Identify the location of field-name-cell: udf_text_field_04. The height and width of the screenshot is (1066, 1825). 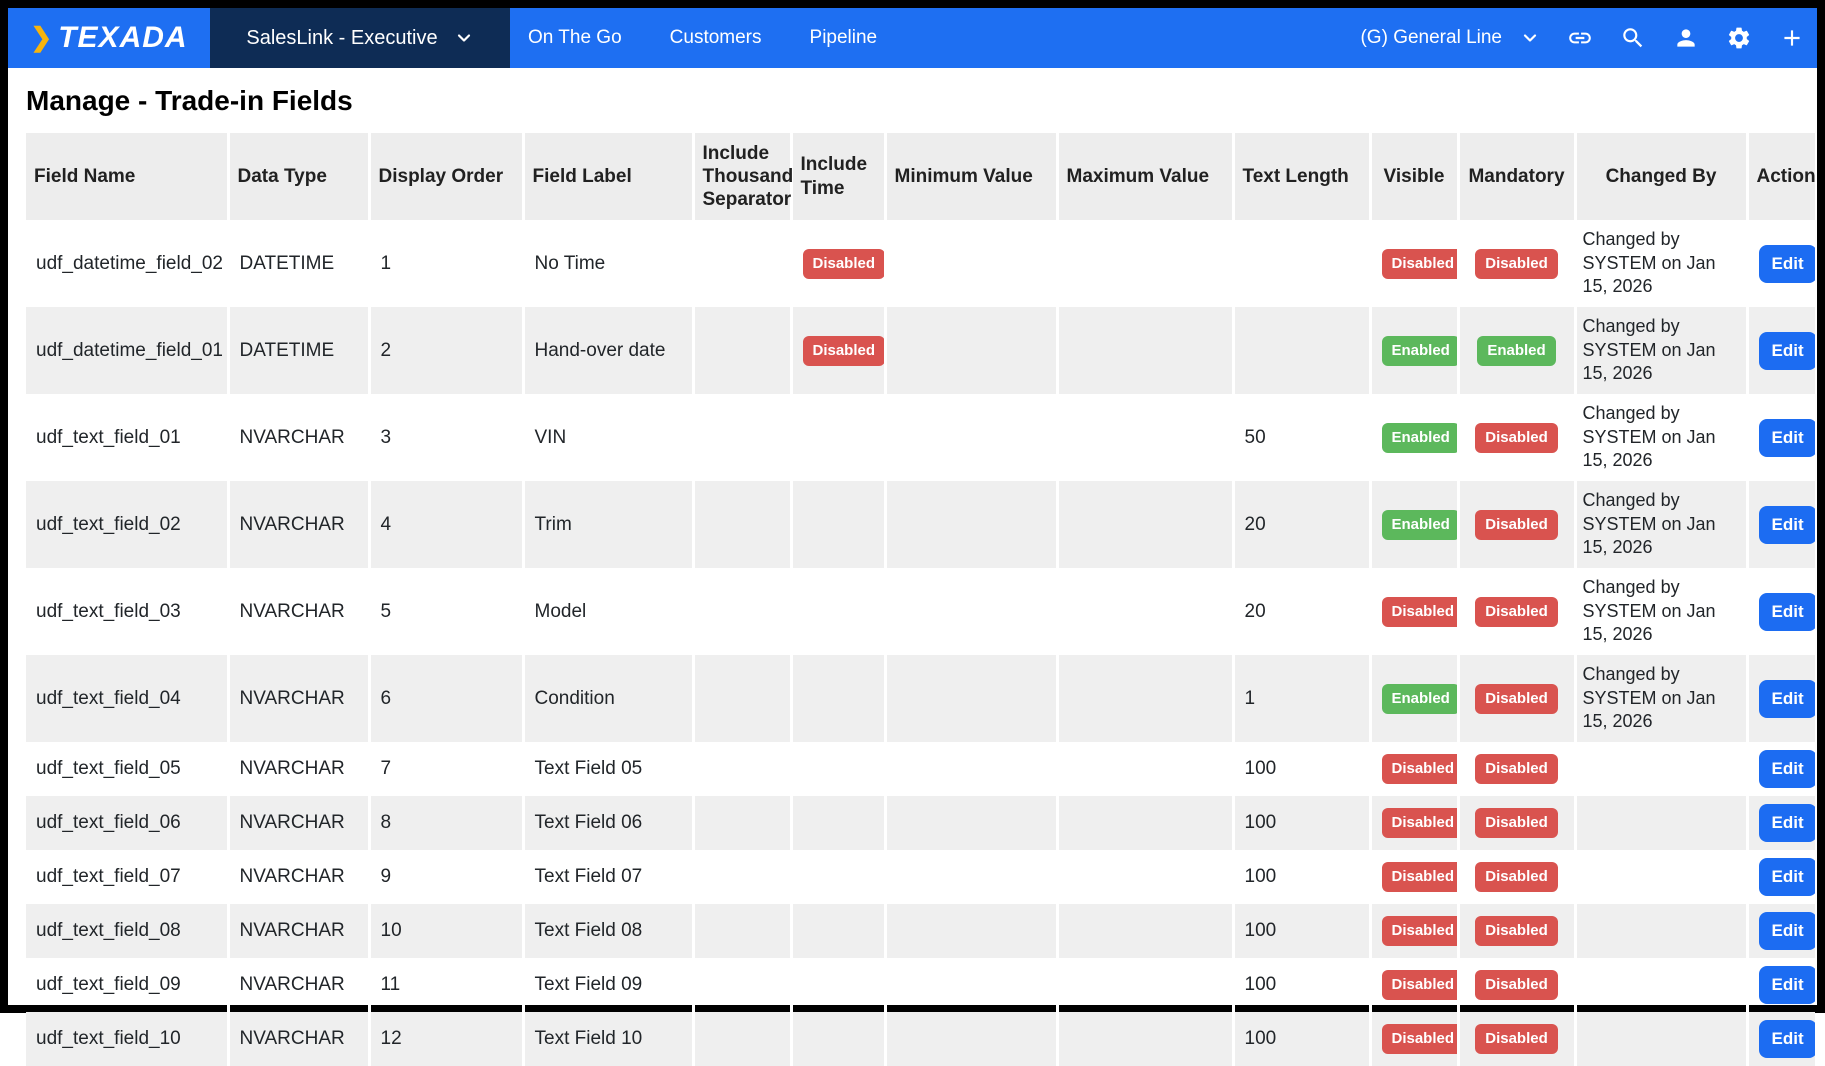
(127, 698).